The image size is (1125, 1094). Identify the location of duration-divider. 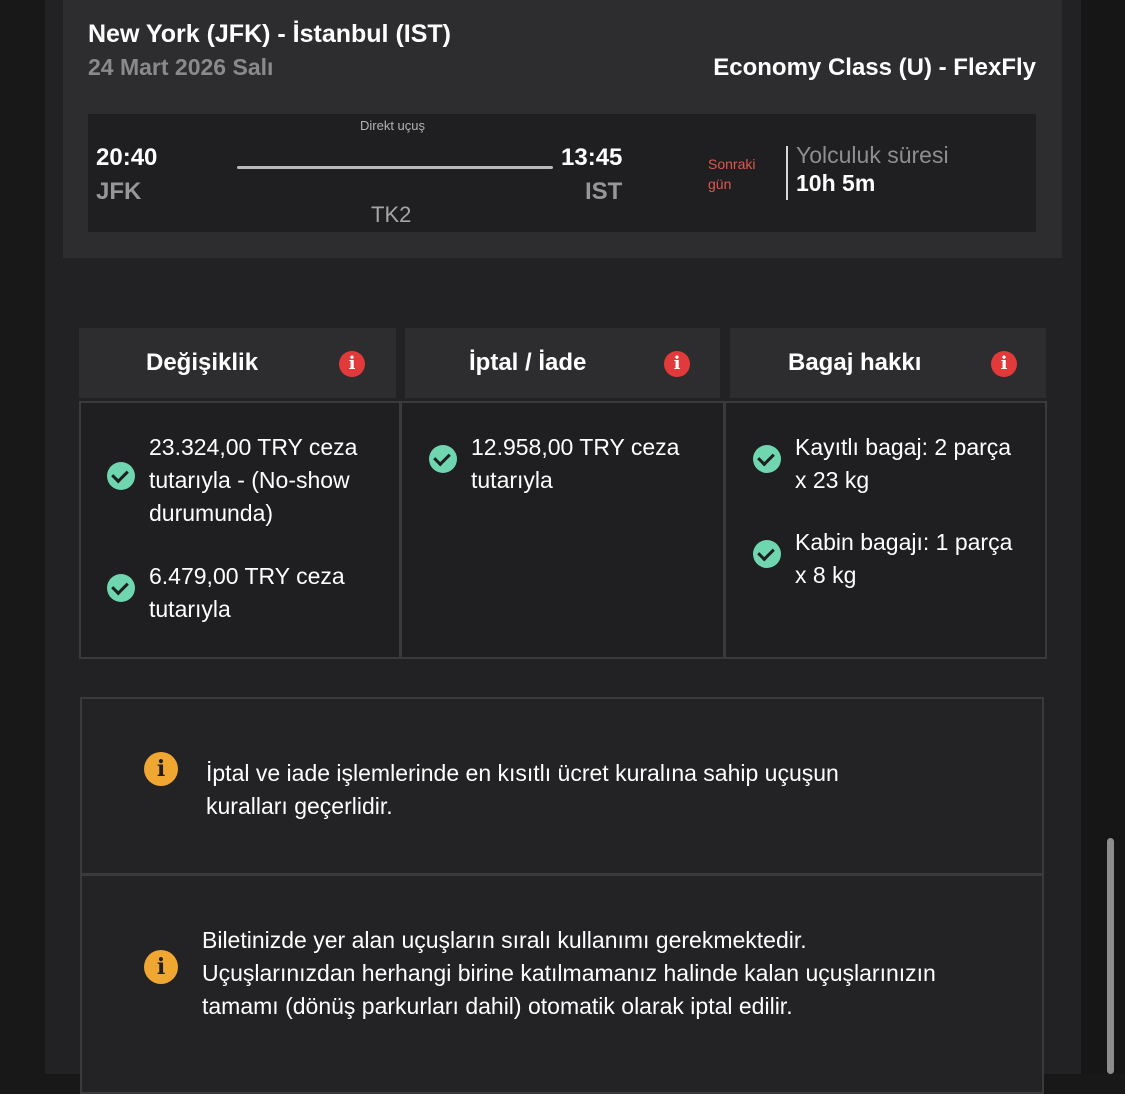
(787, 173).